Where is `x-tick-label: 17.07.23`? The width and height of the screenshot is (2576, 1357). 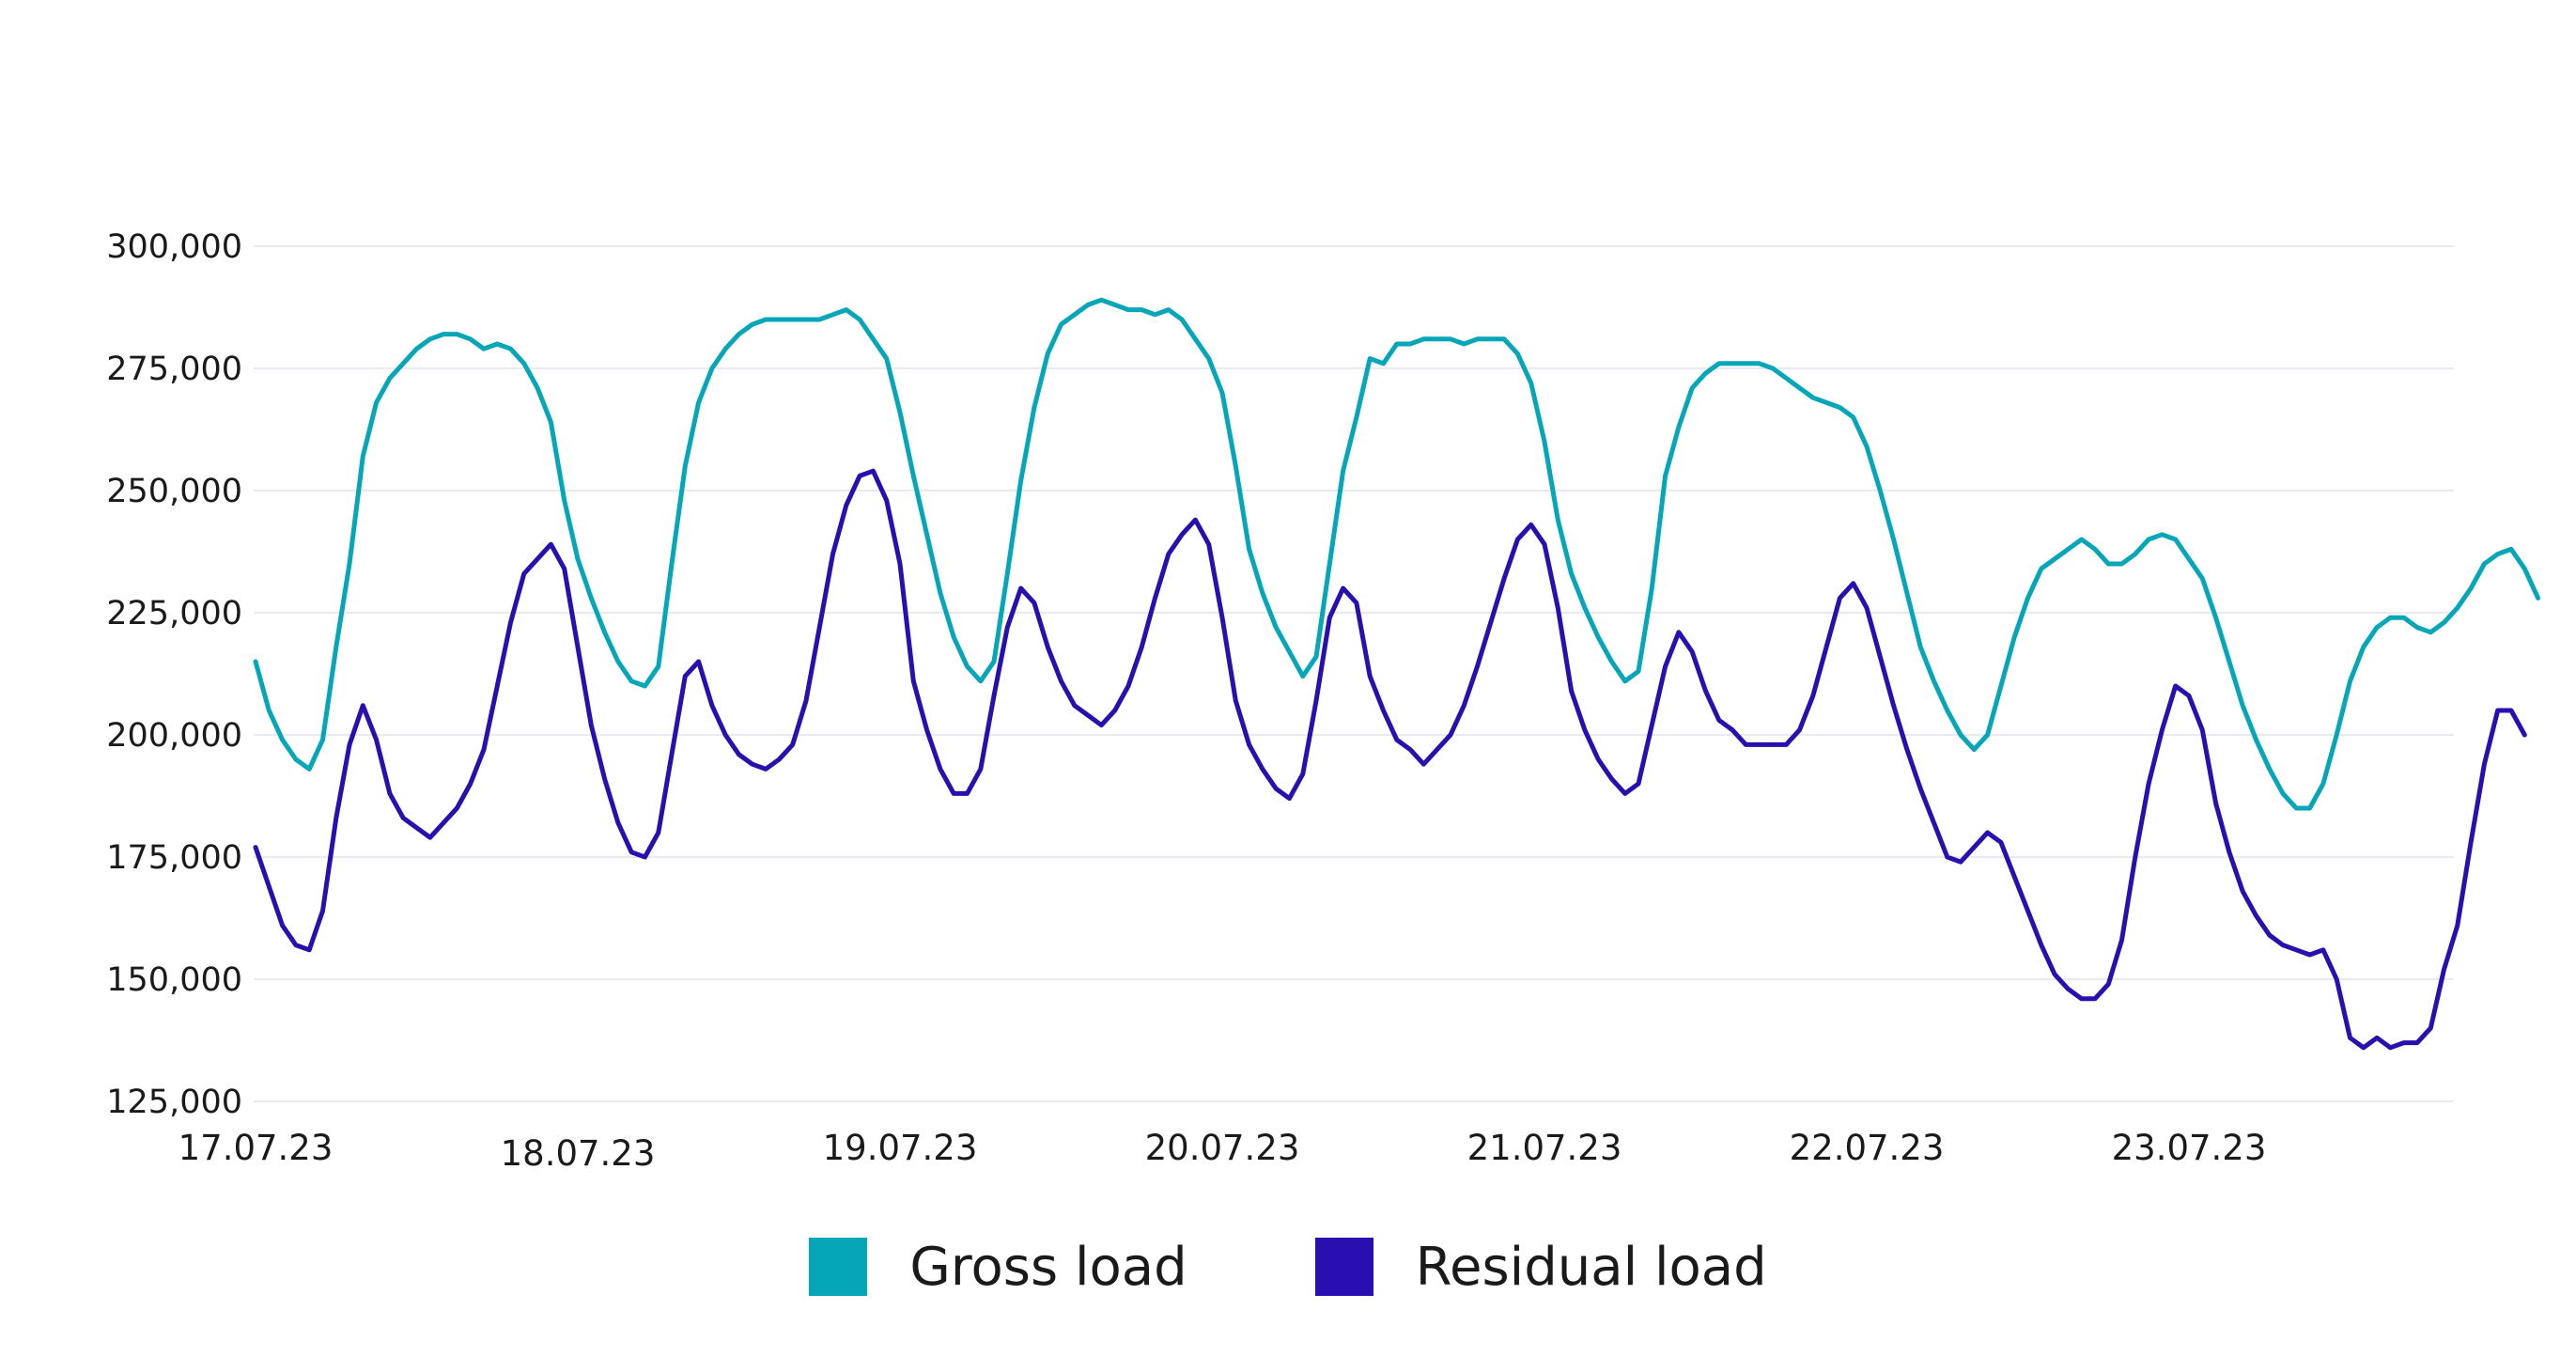
x-tick-label: 17.07.23 is located at coordinates (256, 1148).